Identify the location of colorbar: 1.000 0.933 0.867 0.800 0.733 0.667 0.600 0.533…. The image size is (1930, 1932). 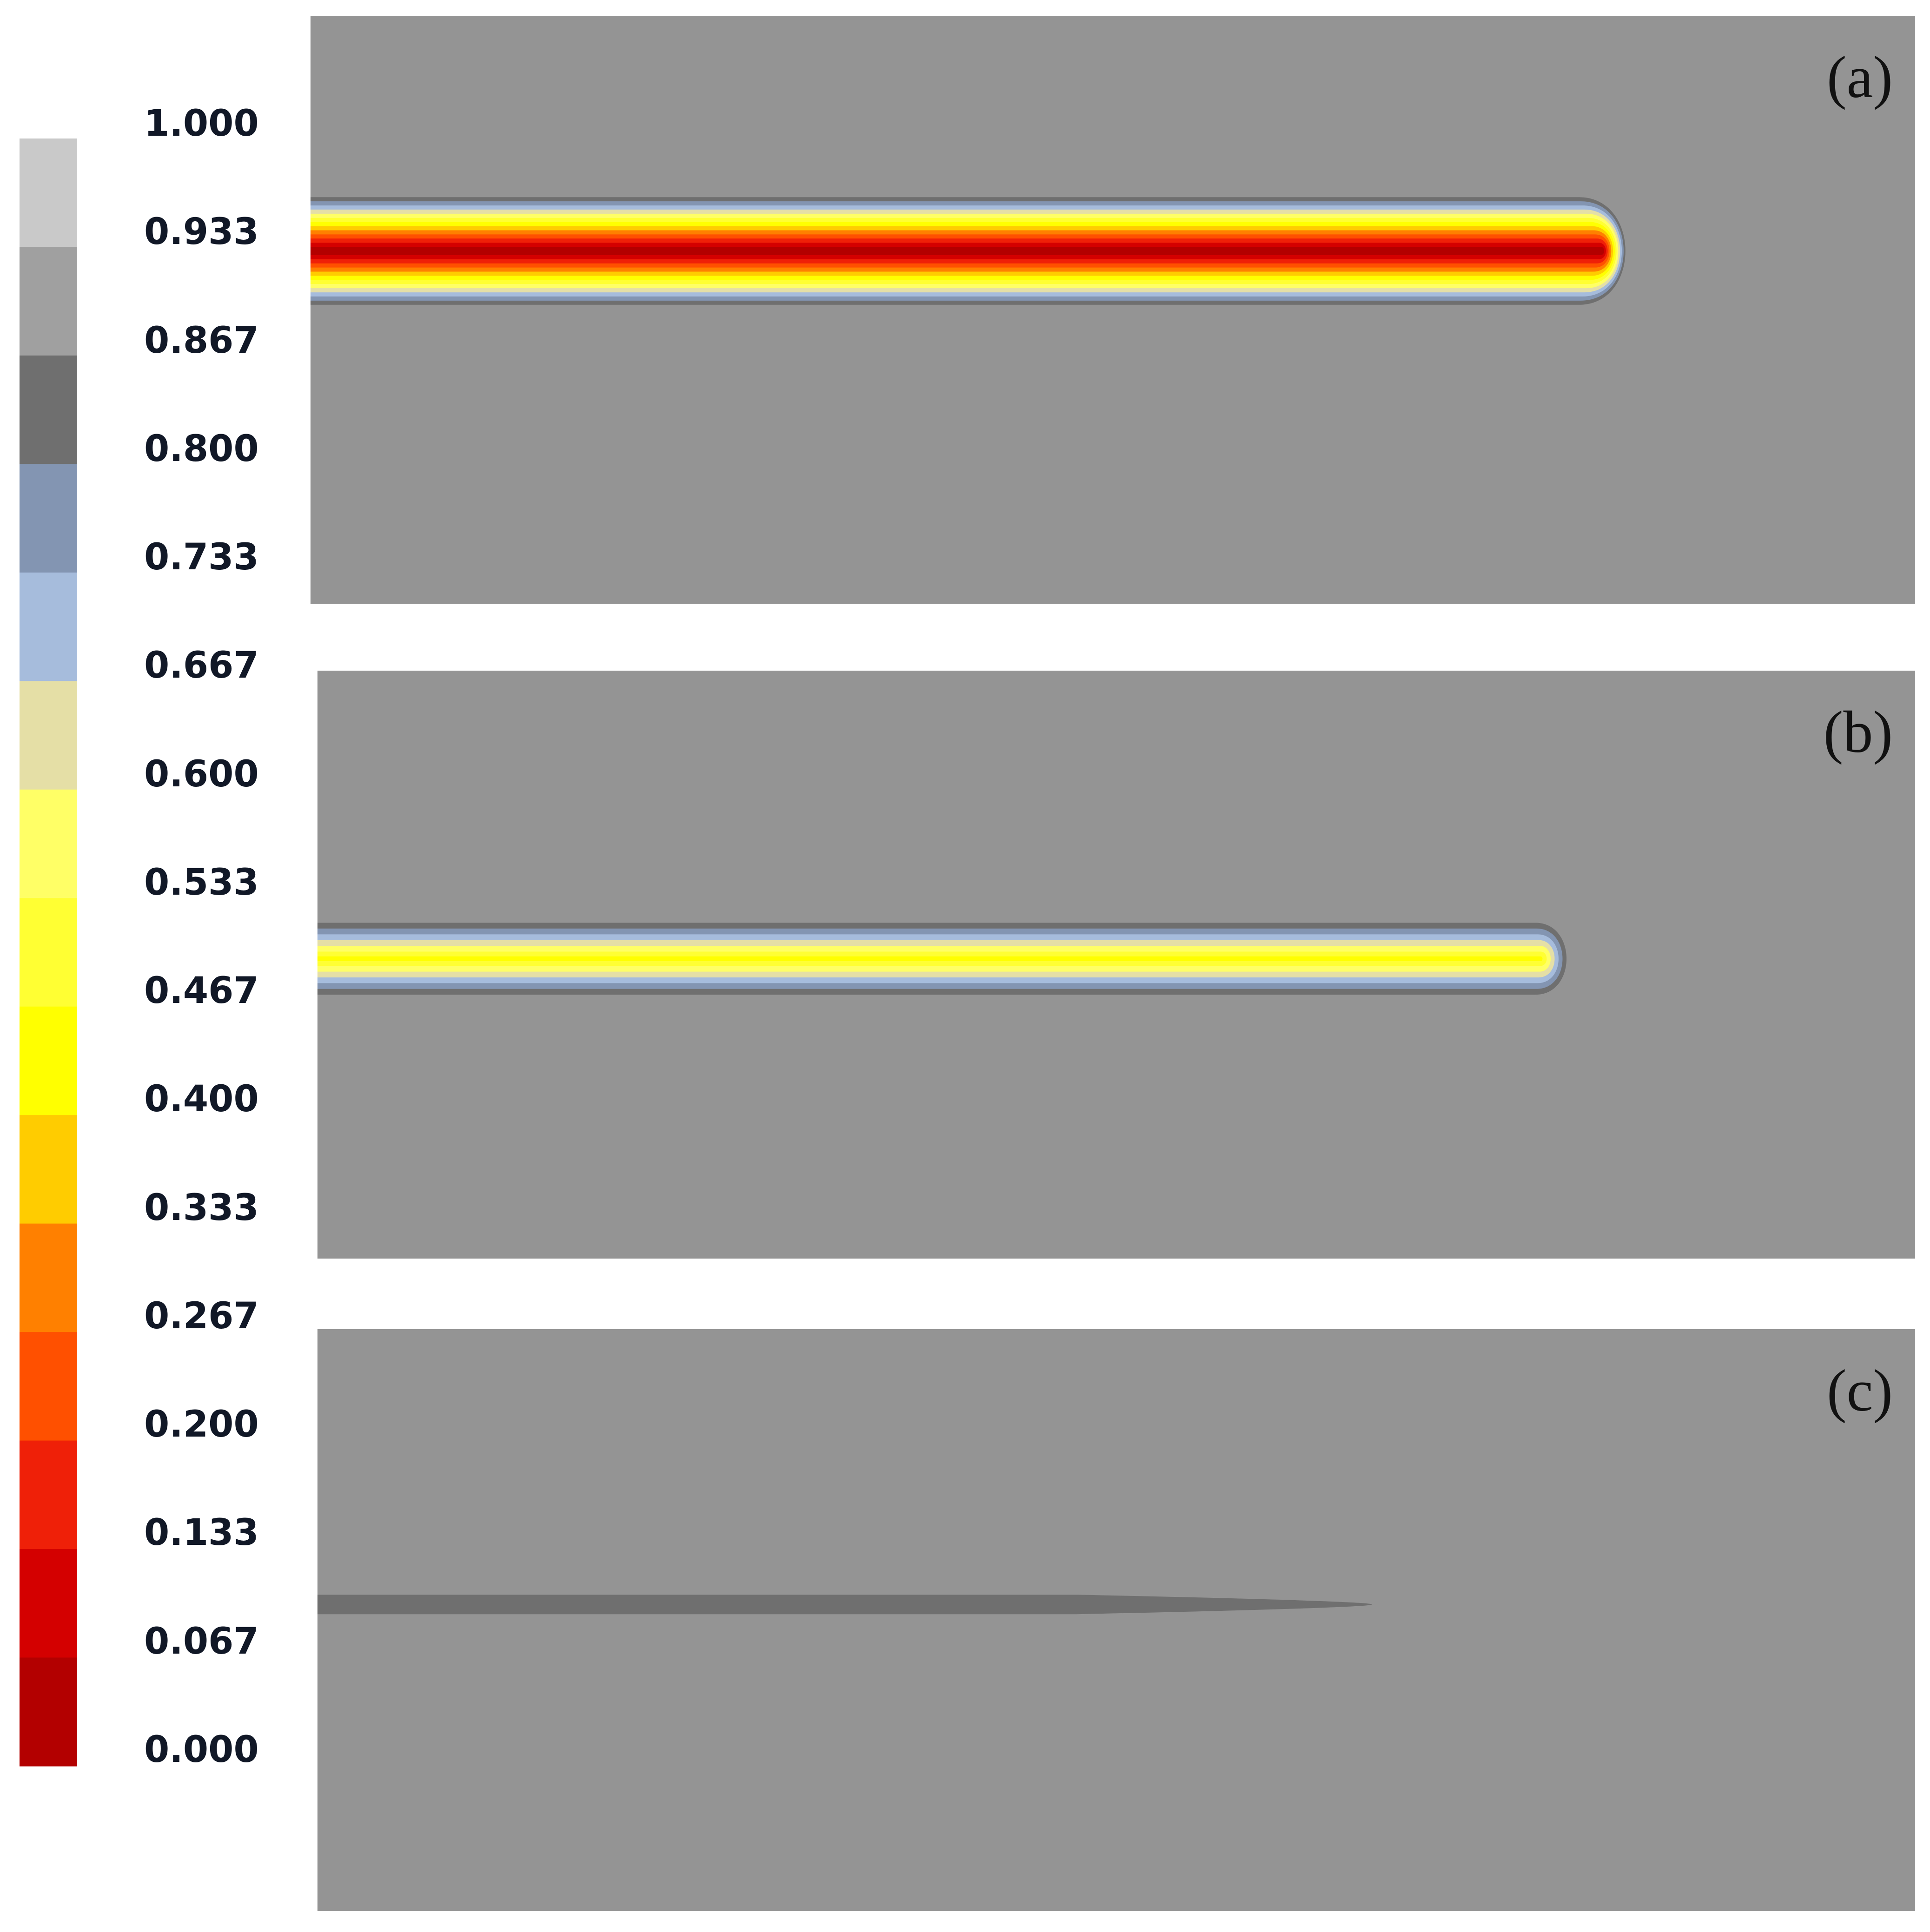
(144, 965).